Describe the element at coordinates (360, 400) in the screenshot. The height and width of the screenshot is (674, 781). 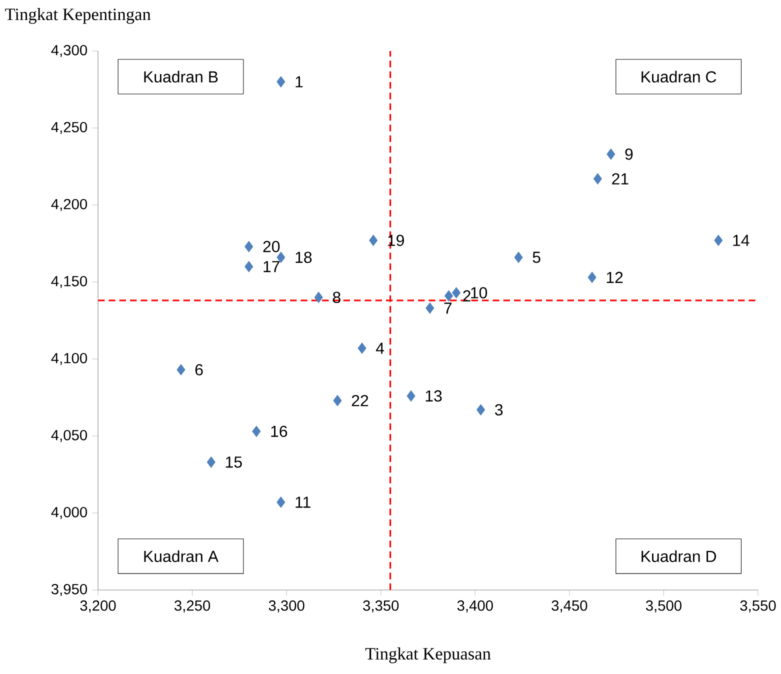
I see `annotation: 22` at that location.